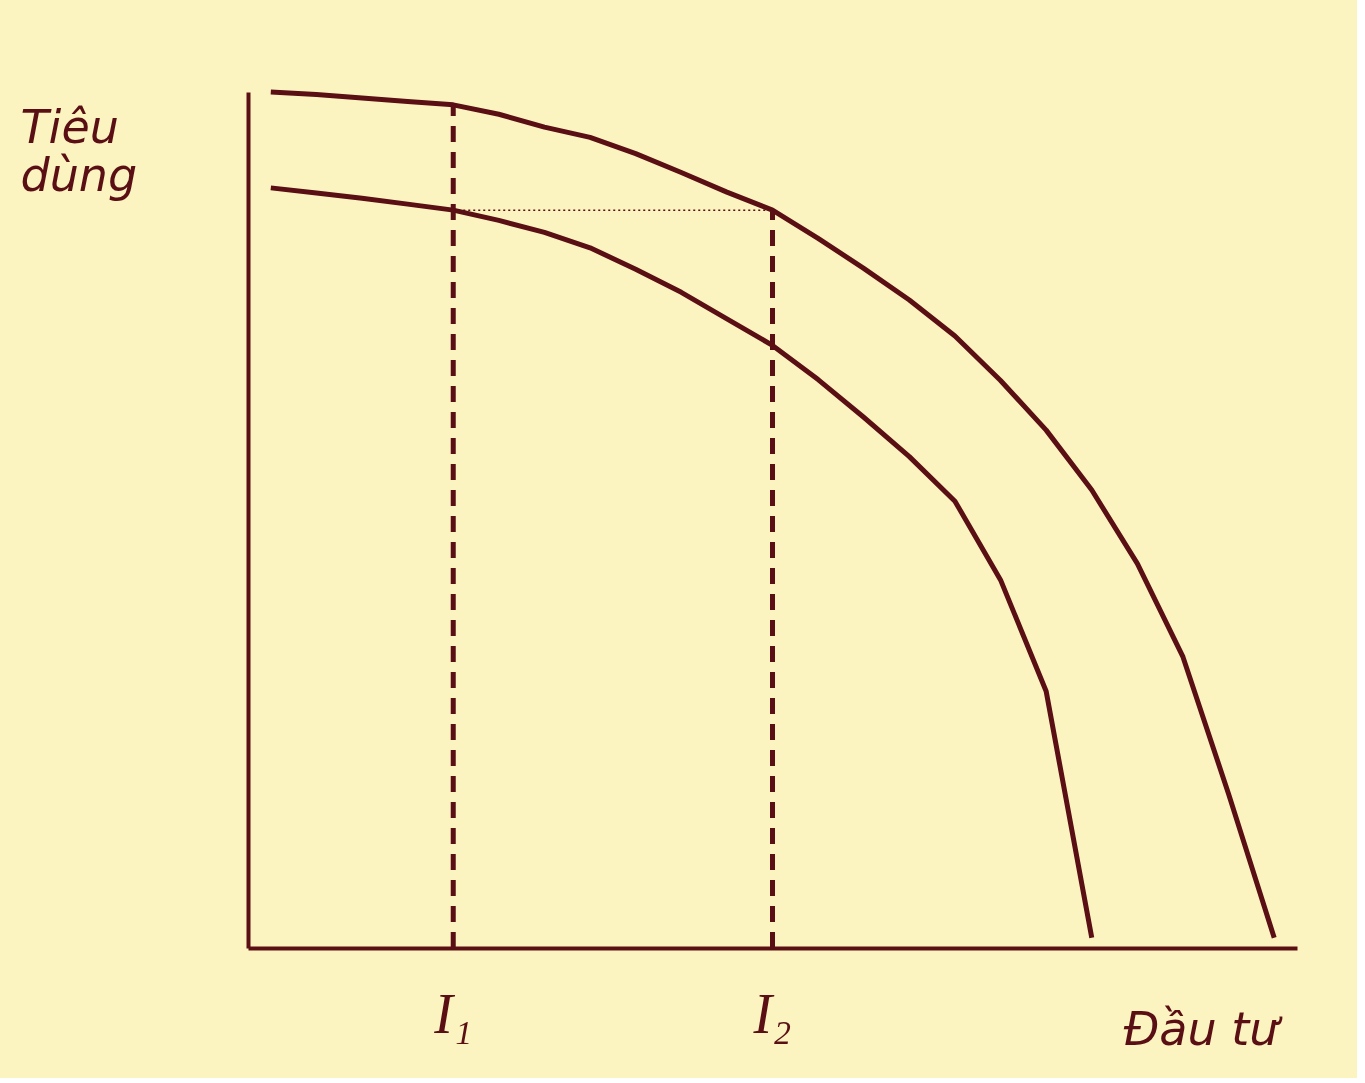 The height and width of the screenshot is (1083, 1365). What do you see at coordinates (453, 1013) in the screenshot?
I see `x-tick-label: I₁` at bounding box center [453, 1013].